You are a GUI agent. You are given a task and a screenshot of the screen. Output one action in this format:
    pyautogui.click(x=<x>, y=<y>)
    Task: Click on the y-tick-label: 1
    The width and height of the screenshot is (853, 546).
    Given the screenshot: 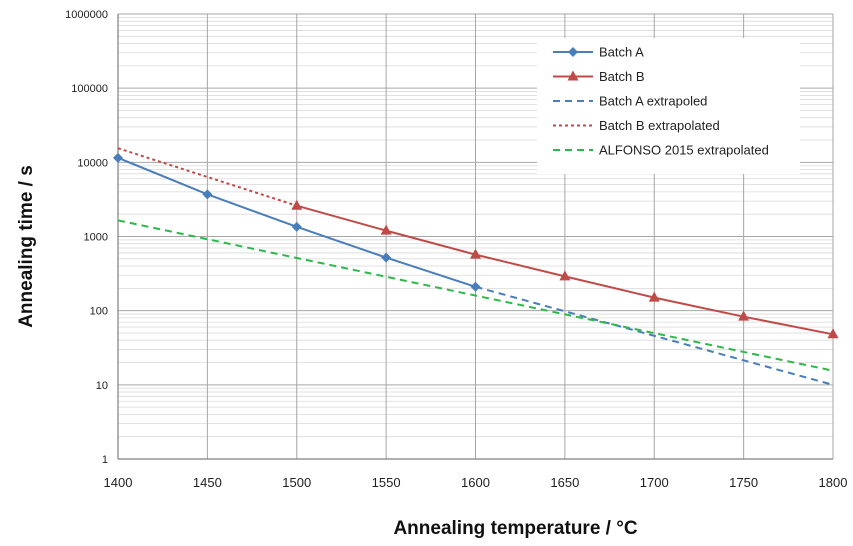 What is the action you would take?
    pyautogui.click(x=105, y=460)
    